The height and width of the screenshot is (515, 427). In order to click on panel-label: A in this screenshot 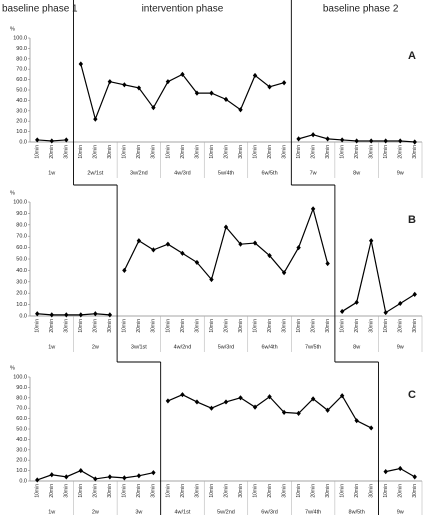, I will do `click(412, 56)`.